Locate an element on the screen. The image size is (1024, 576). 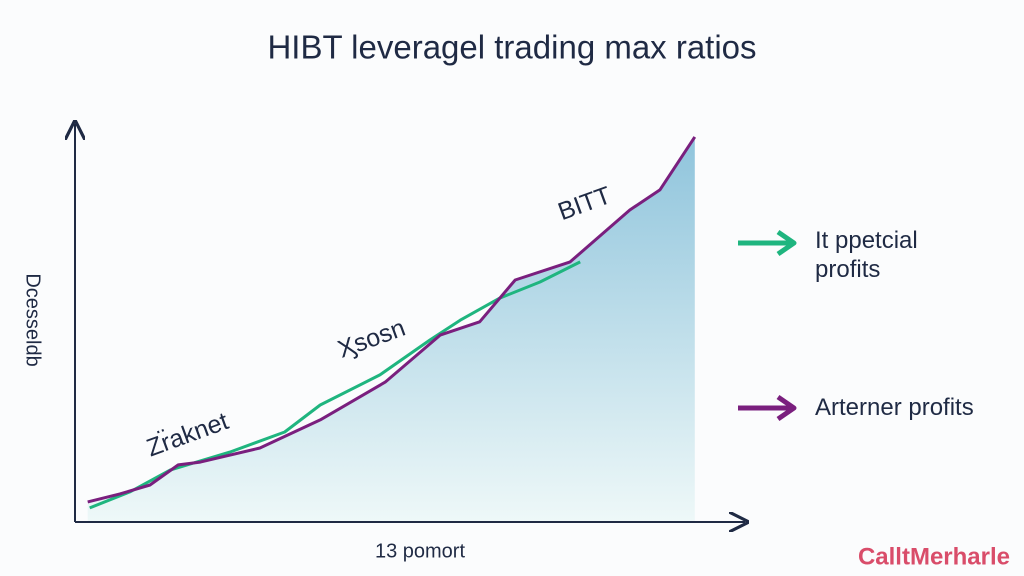
x-axis-label: 13 pomort is located at coordinates (420, 551).